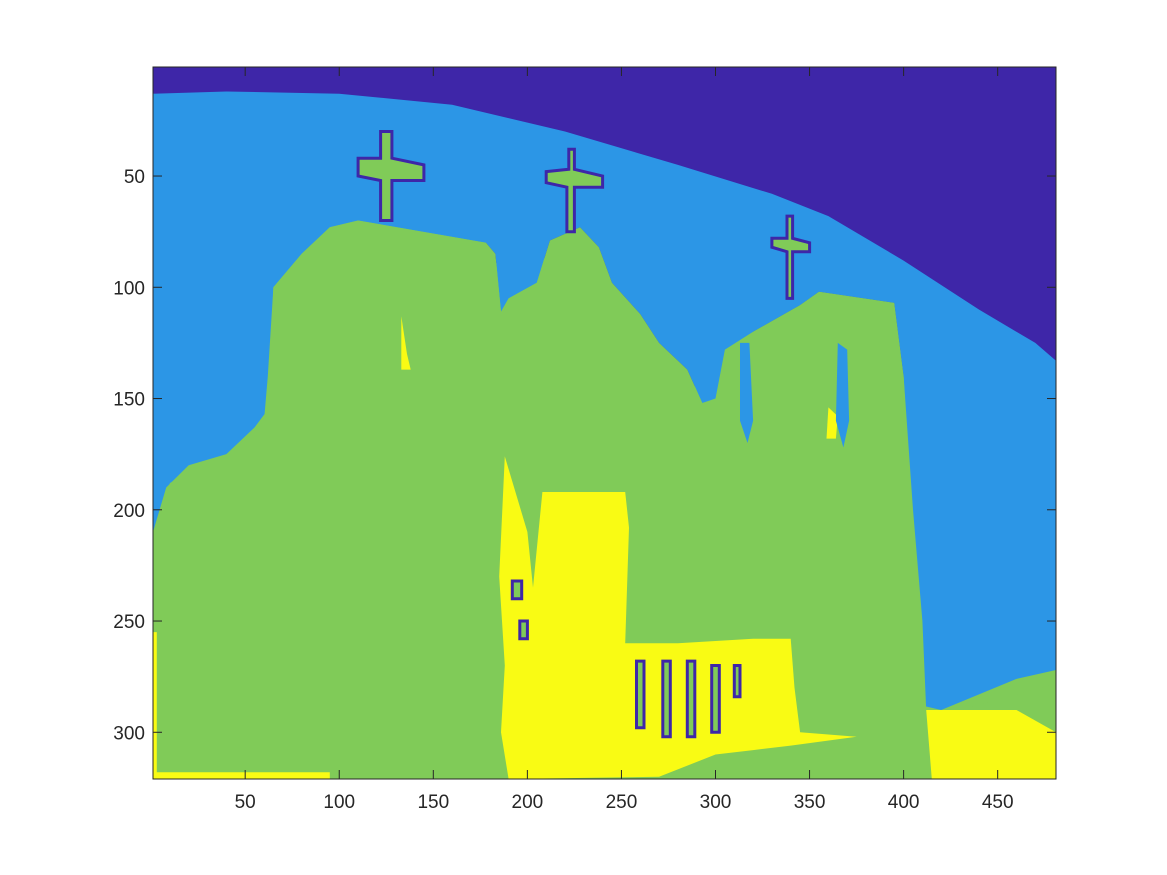 Image resolution: width=1167 pixels, height=875 pixels. Describe the element at coordinates (391, 176) in the screenshot. I see `region-cross-left` at that location.